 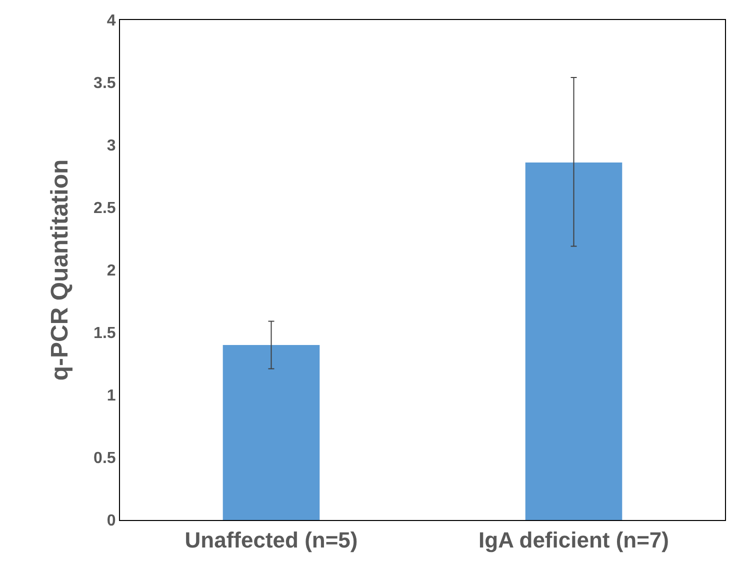 I want to click on y-tick-label: 1.5, so click(x=105, y=333).